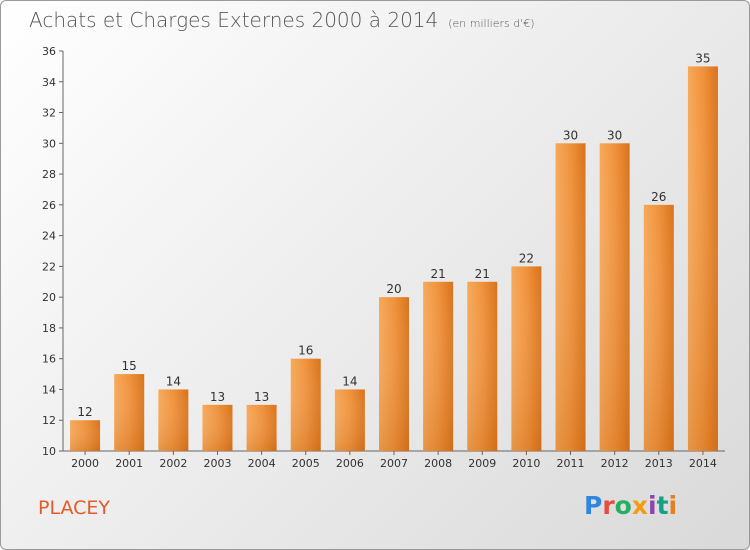 The image size is (750, 550). Describe the element at coordinates (217, 463) in the screenshot. I see `x-tick-label: 2003` at that location.